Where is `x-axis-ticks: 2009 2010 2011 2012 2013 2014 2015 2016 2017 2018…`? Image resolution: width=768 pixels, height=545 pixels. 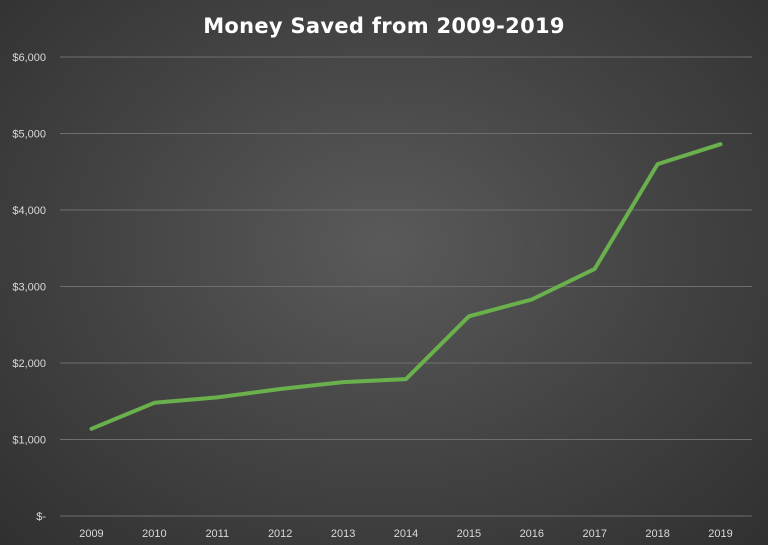
x-axis-ticks: 2009 2010 2011 2012 2013 2014 2015 2016 2017 2018… is located at coordinates (406, 534).